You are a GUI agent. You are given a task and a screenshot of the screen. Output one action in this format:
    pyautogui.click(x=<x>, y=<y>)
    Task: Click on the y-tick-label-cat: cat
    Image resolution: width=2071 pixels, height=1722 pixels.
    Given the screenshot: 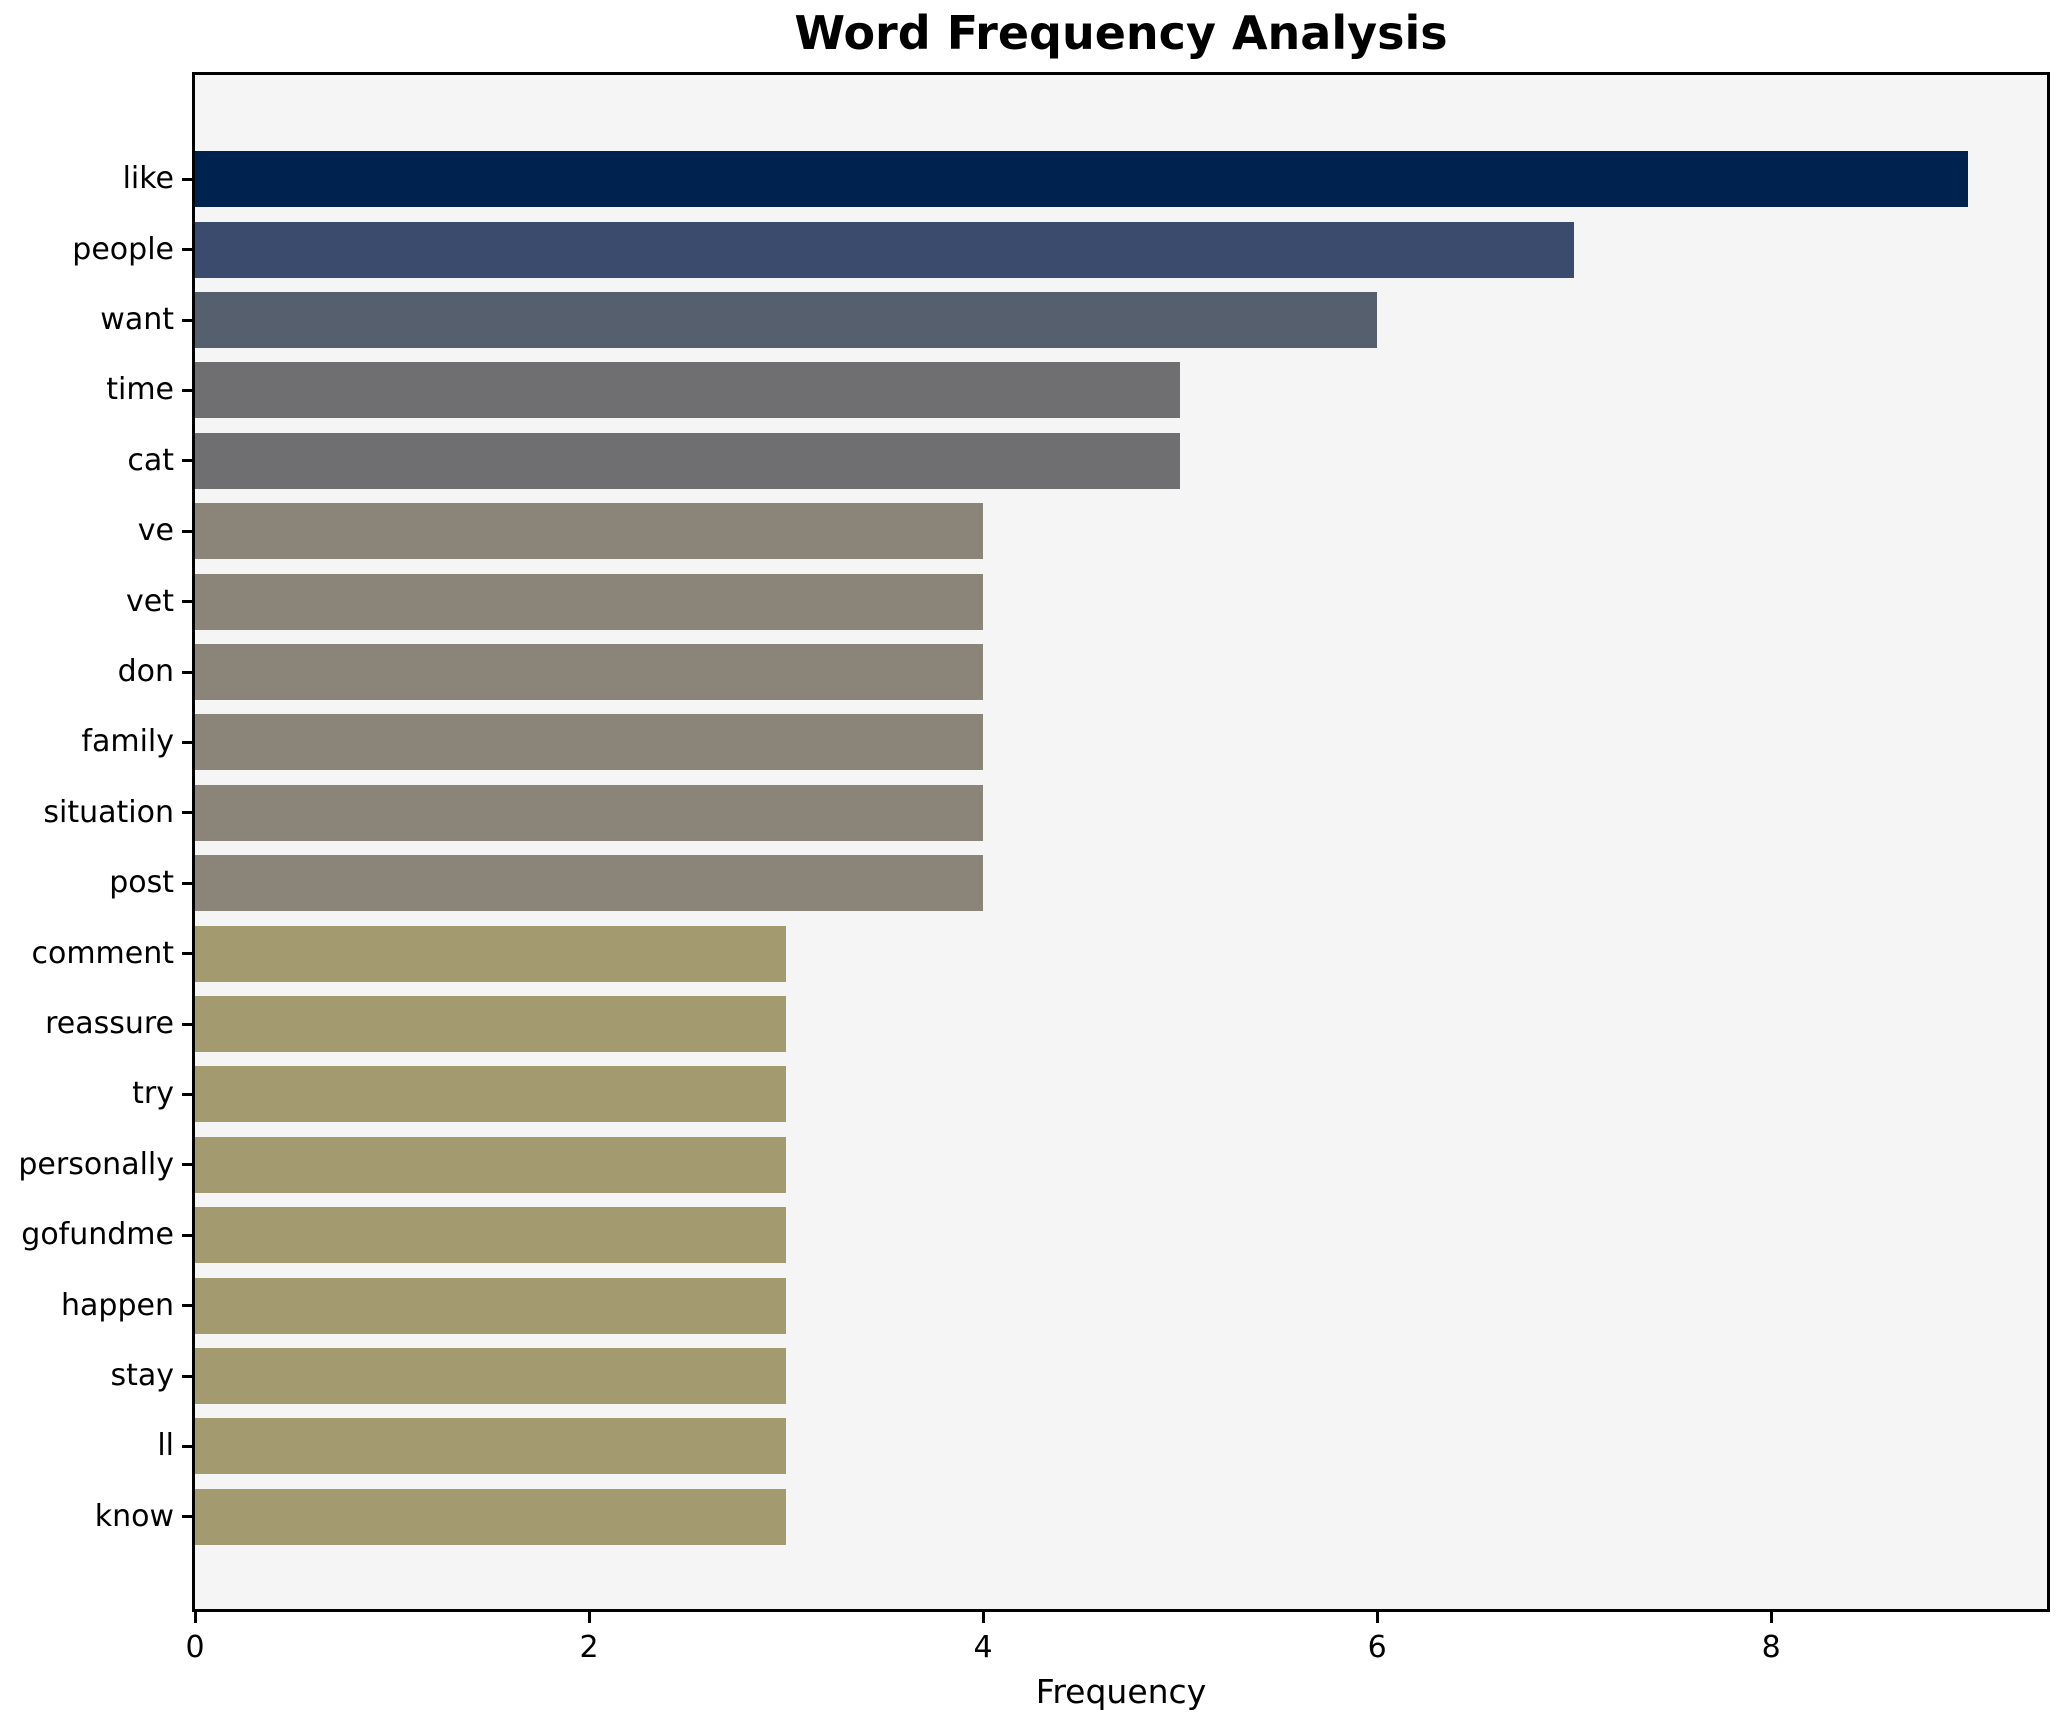 What is the action you would take?
    pyautogui.click(x=150, y=460)
    